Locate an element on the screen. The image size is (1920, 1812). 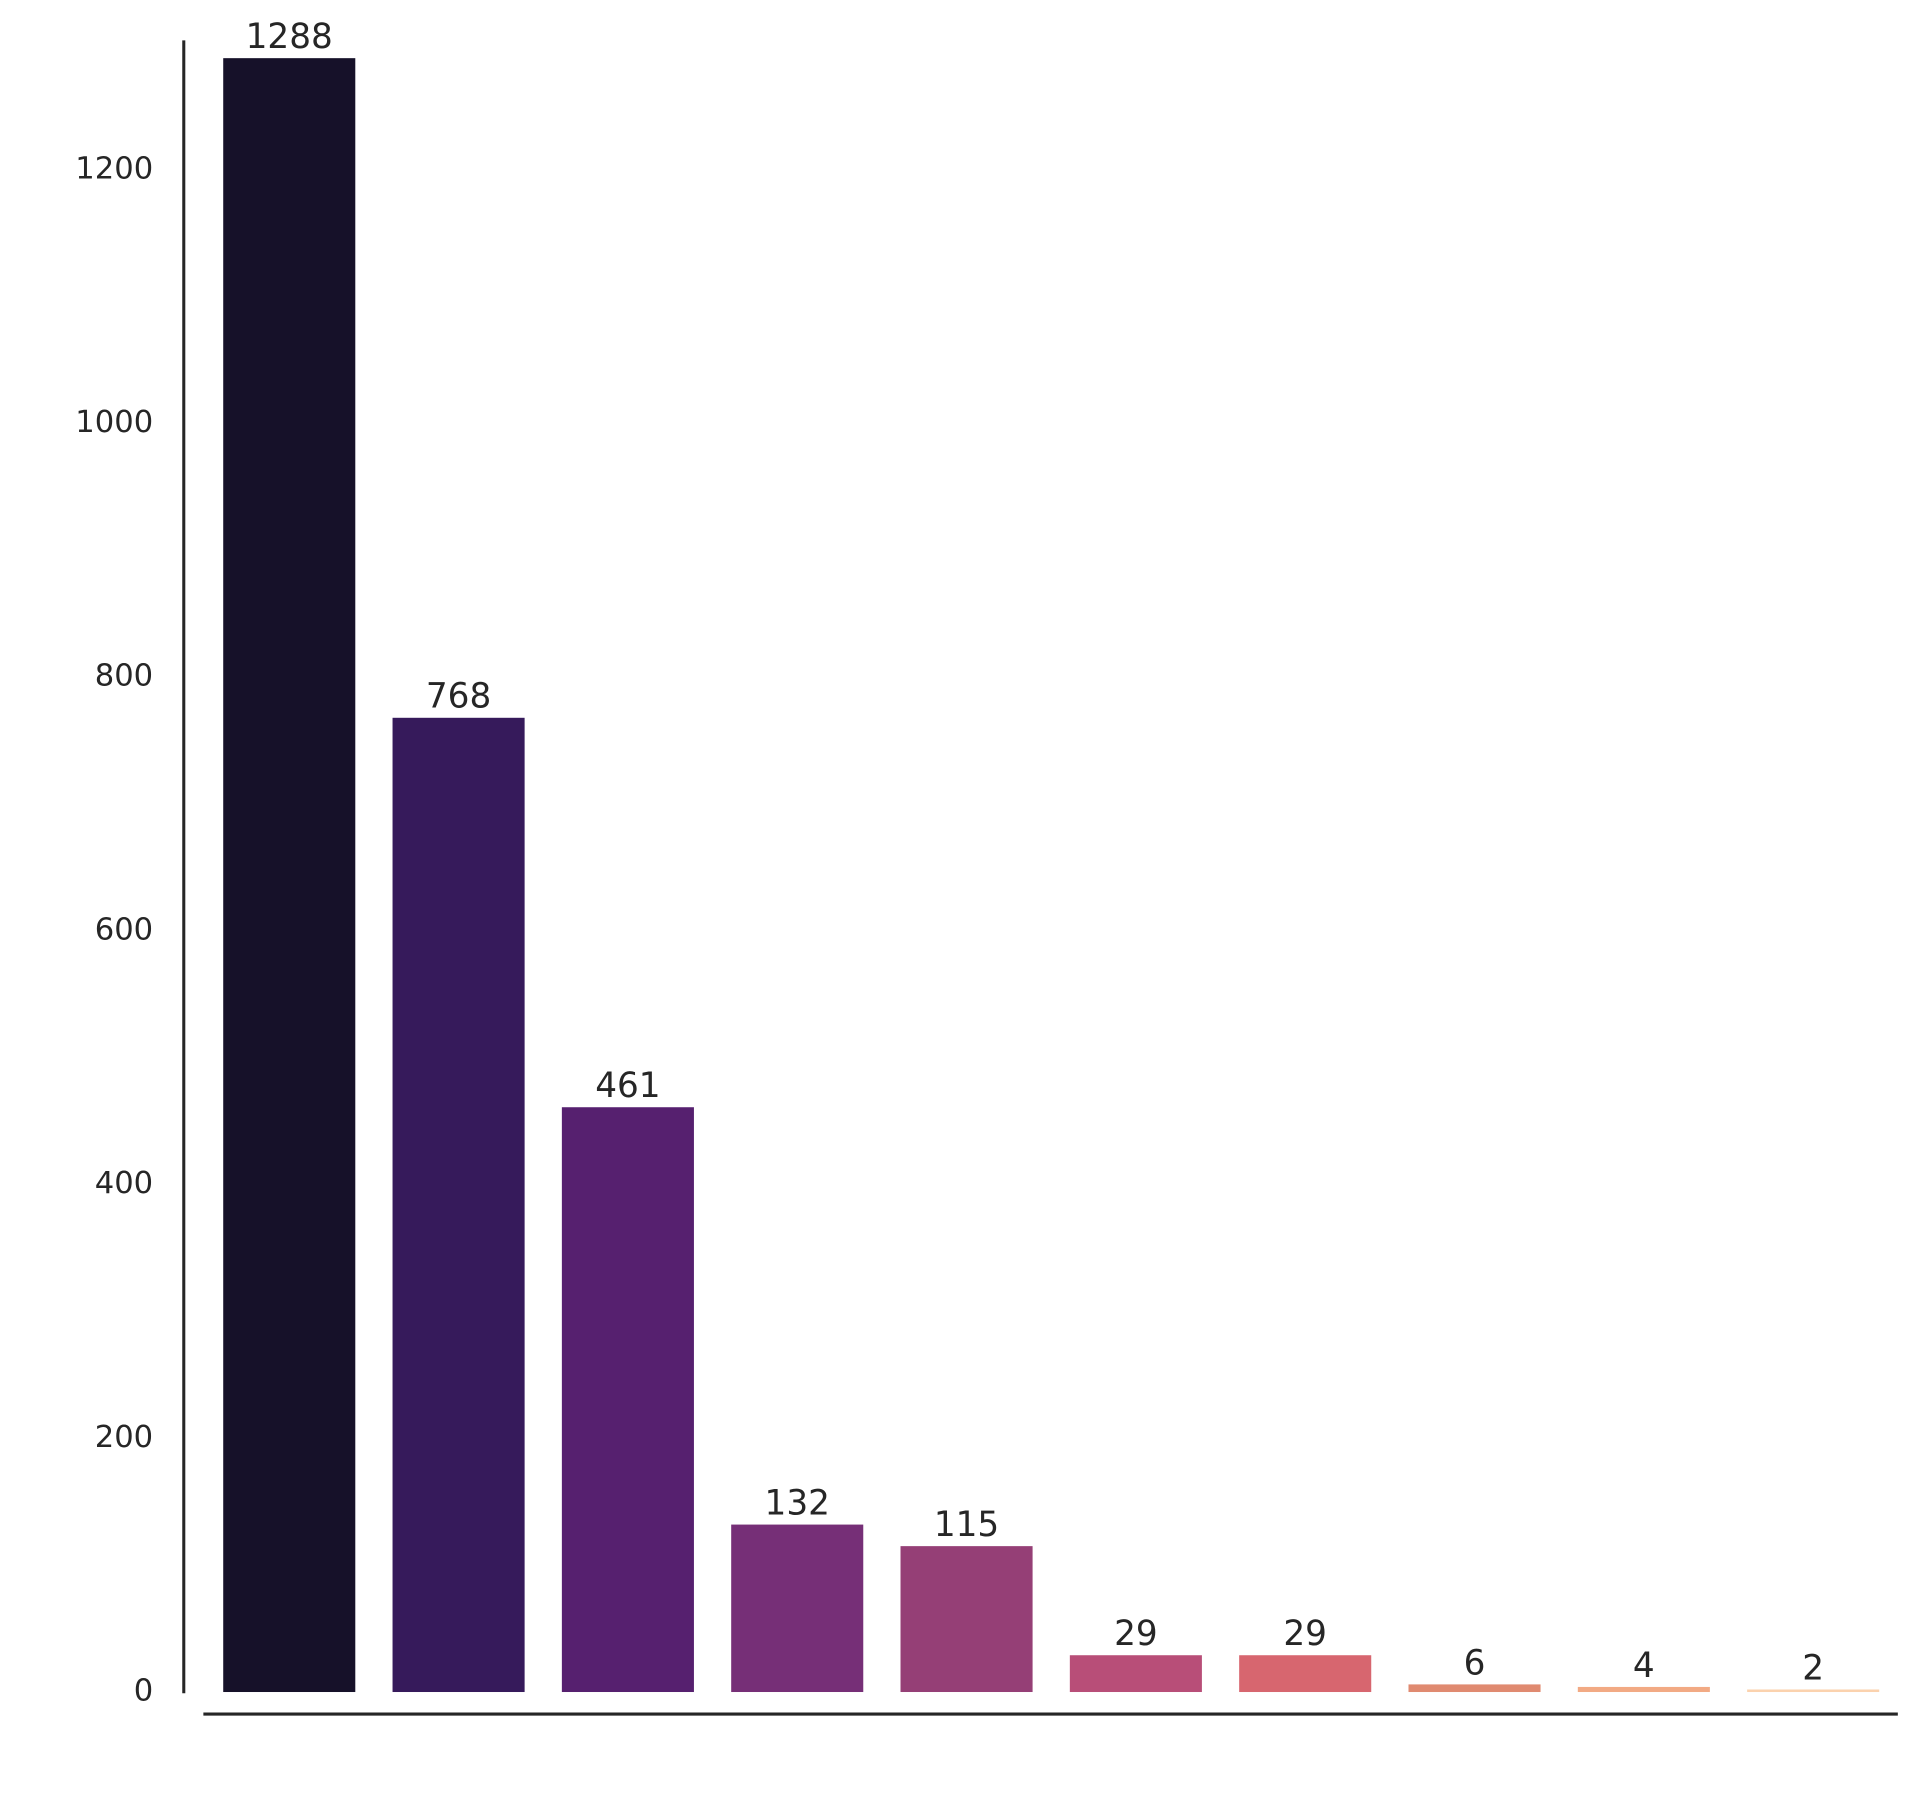
data-label: 2 is located at coordinates (1813, 1668).